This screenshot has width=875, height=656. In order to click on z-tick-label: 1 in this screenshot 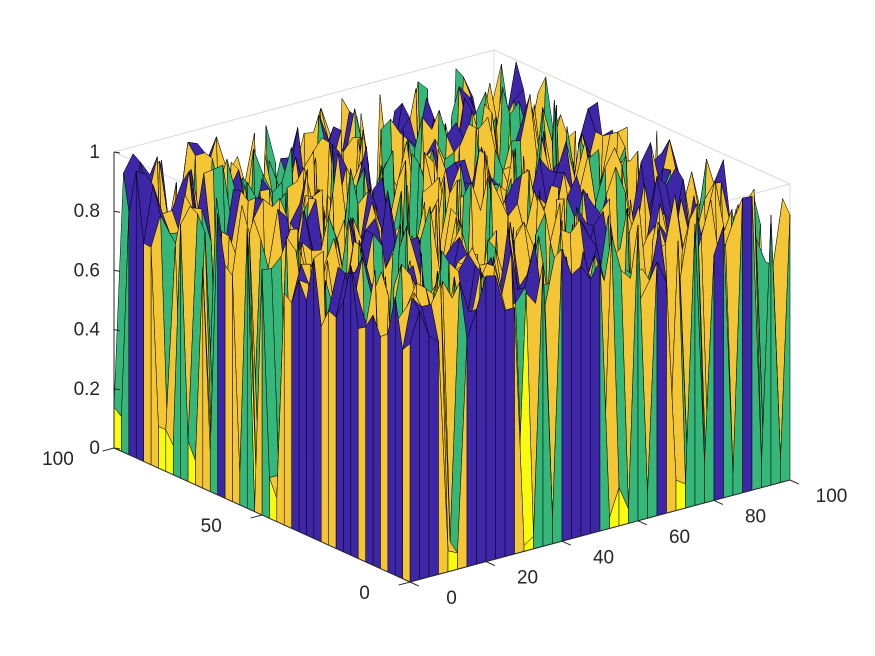, I will do `click(94, 152)`.